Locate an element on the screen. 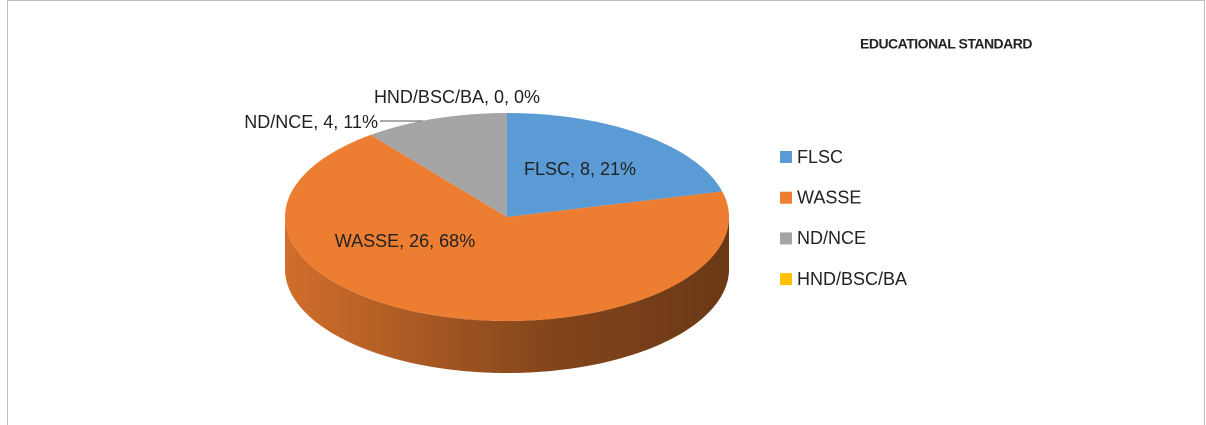 This screenshot has width=1206, height=425. legend-label: FLSC is located at coordinates (820, 157).